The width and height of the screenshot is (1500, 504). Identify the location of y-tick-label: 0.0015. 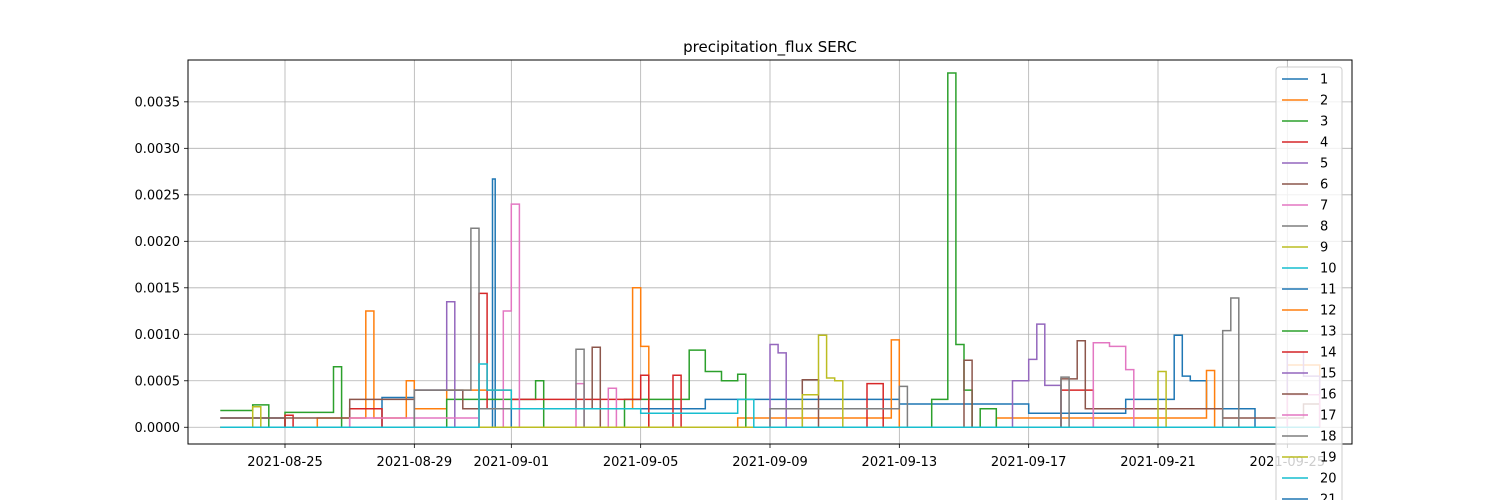
(158, 288).